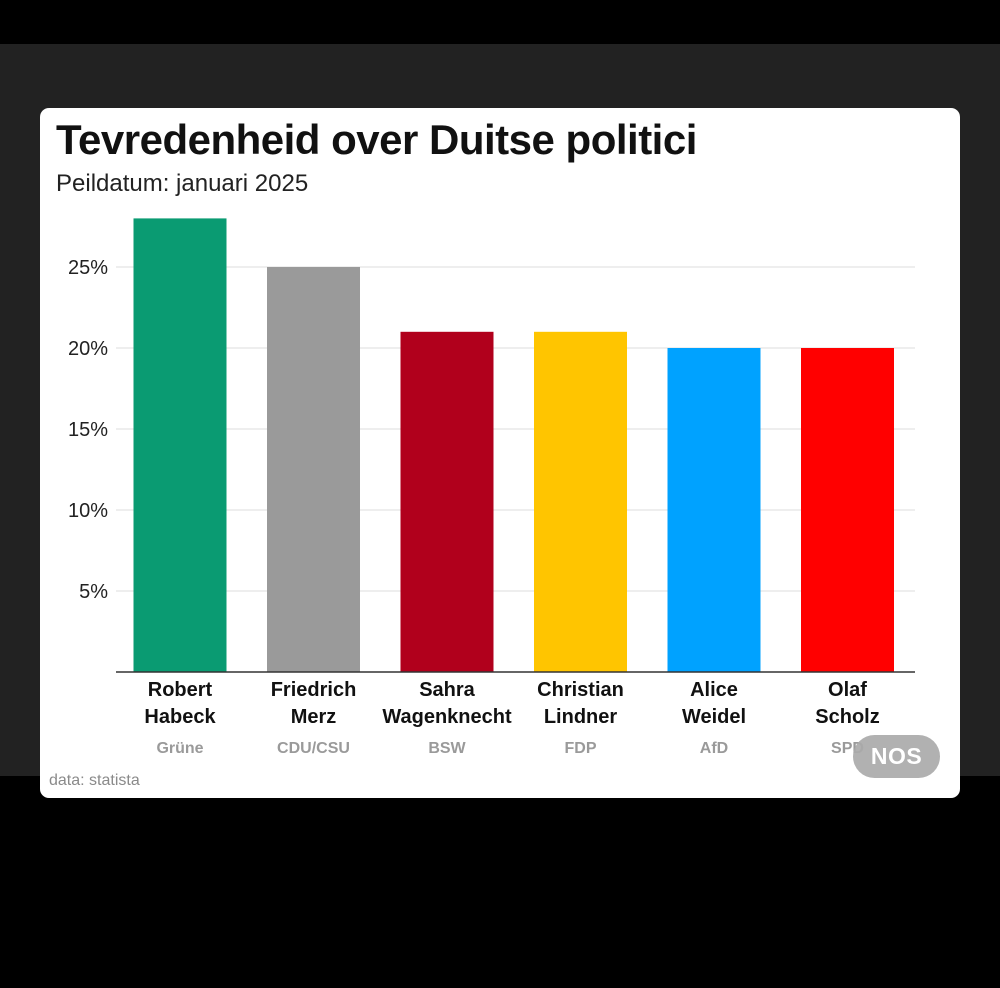 The width and height of the screenshot is (1000, 988). I want to click on x-label-name: Merz, so click(314, 717).